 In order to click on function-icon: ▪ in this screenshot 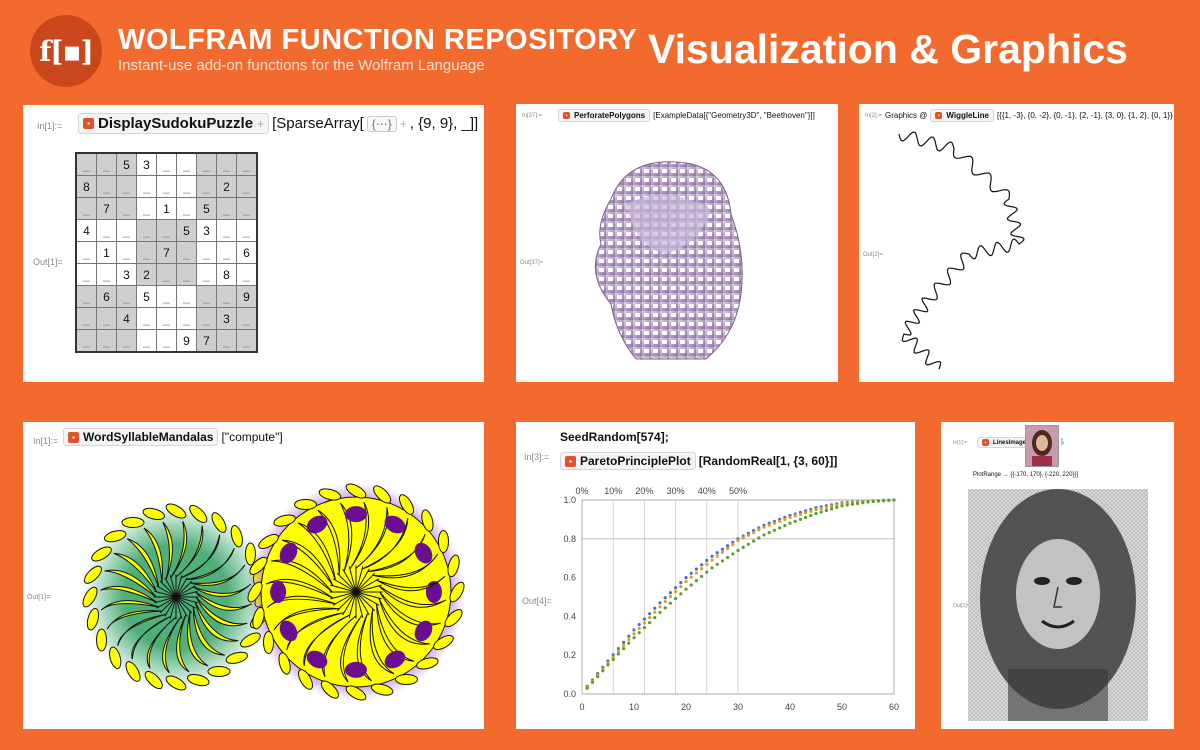, I will do `click(88, 123)`.